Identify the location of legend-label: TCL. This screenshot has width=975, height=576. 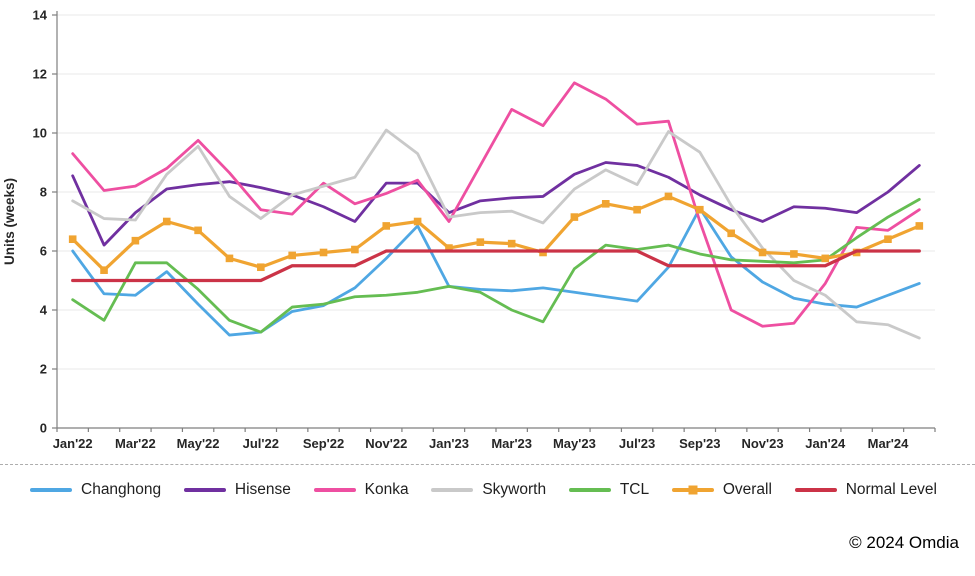
(634, 489).